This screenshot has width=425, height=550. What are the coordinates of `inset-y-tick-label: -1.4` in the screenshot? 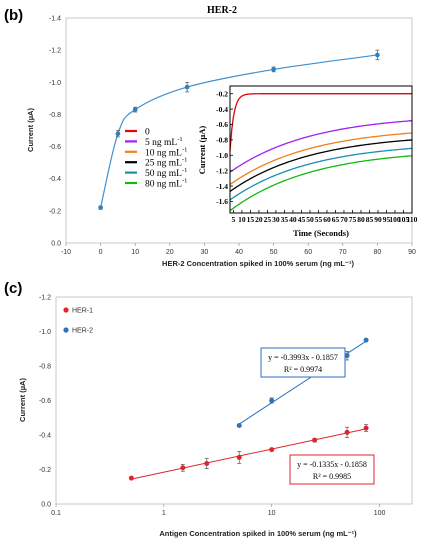 It's located at (222, 186).